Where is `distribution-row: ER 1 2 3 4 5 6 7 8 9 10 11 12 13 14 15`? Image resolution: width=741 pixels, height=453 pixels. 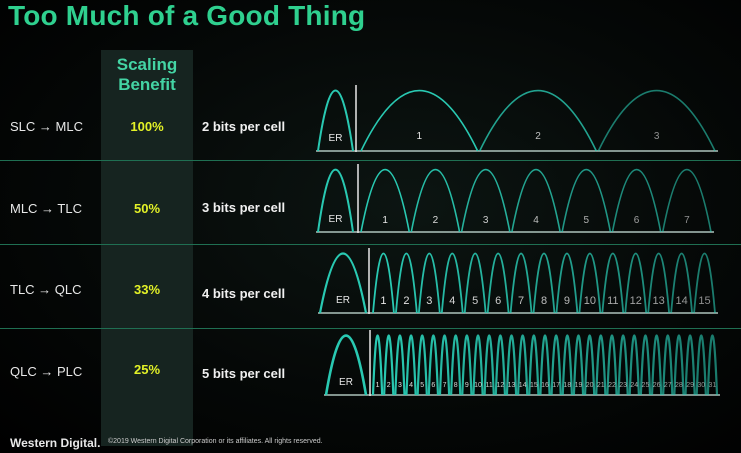
distribution-row: ER 1 2 3 4 5 6 7 8 9 10 11 12 13 14 15 is located at coordinates (518, 281).